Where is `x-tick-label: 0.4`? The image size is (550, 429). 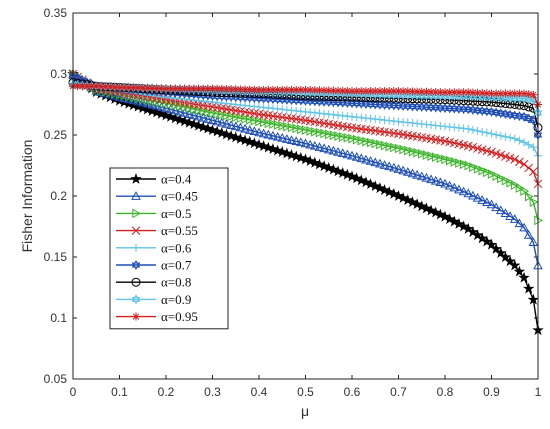
x-tick-label: 0.4 is located at coordinates (259, 392).